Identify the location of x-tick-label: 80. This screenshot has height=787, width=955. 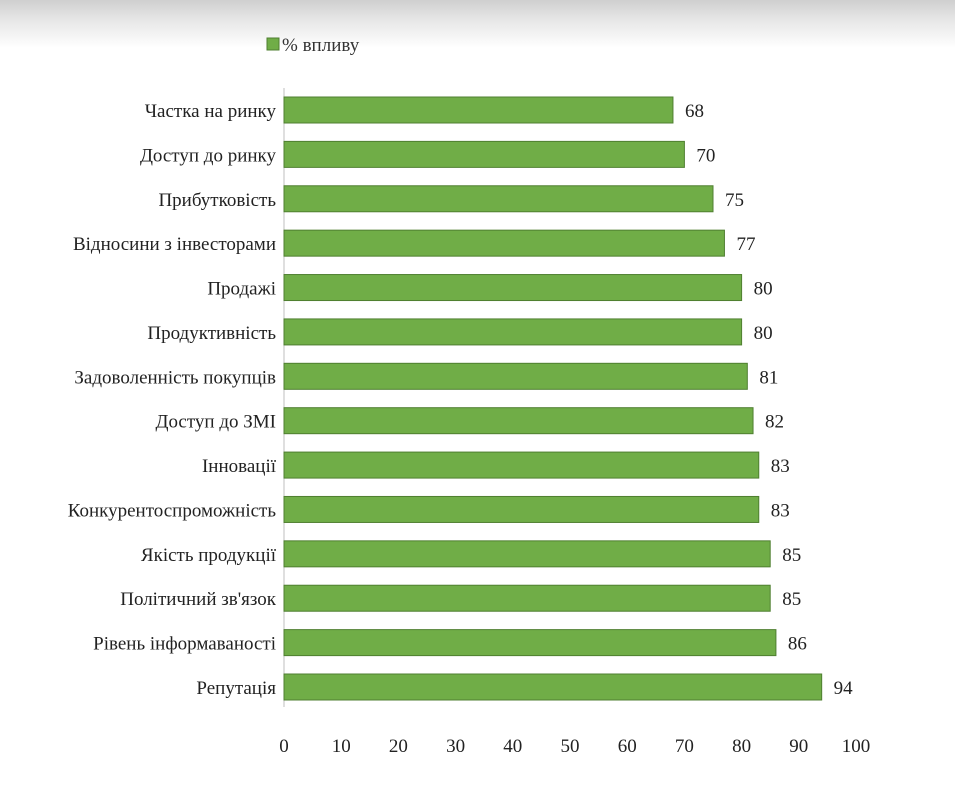
(741, 746).